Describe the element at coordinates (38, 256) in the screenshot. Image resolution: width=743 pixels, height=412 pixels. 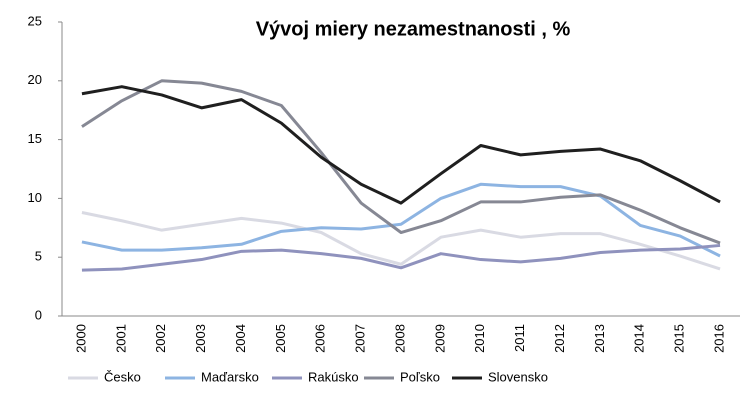
I see `y-tick-label: 5` at that location.